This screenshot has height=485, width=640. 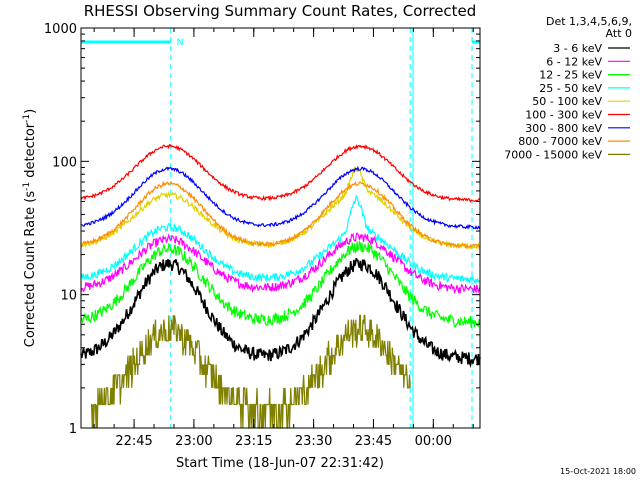 I want to click on x-tick-label-2: 23:15, so click(x=253, y=441).